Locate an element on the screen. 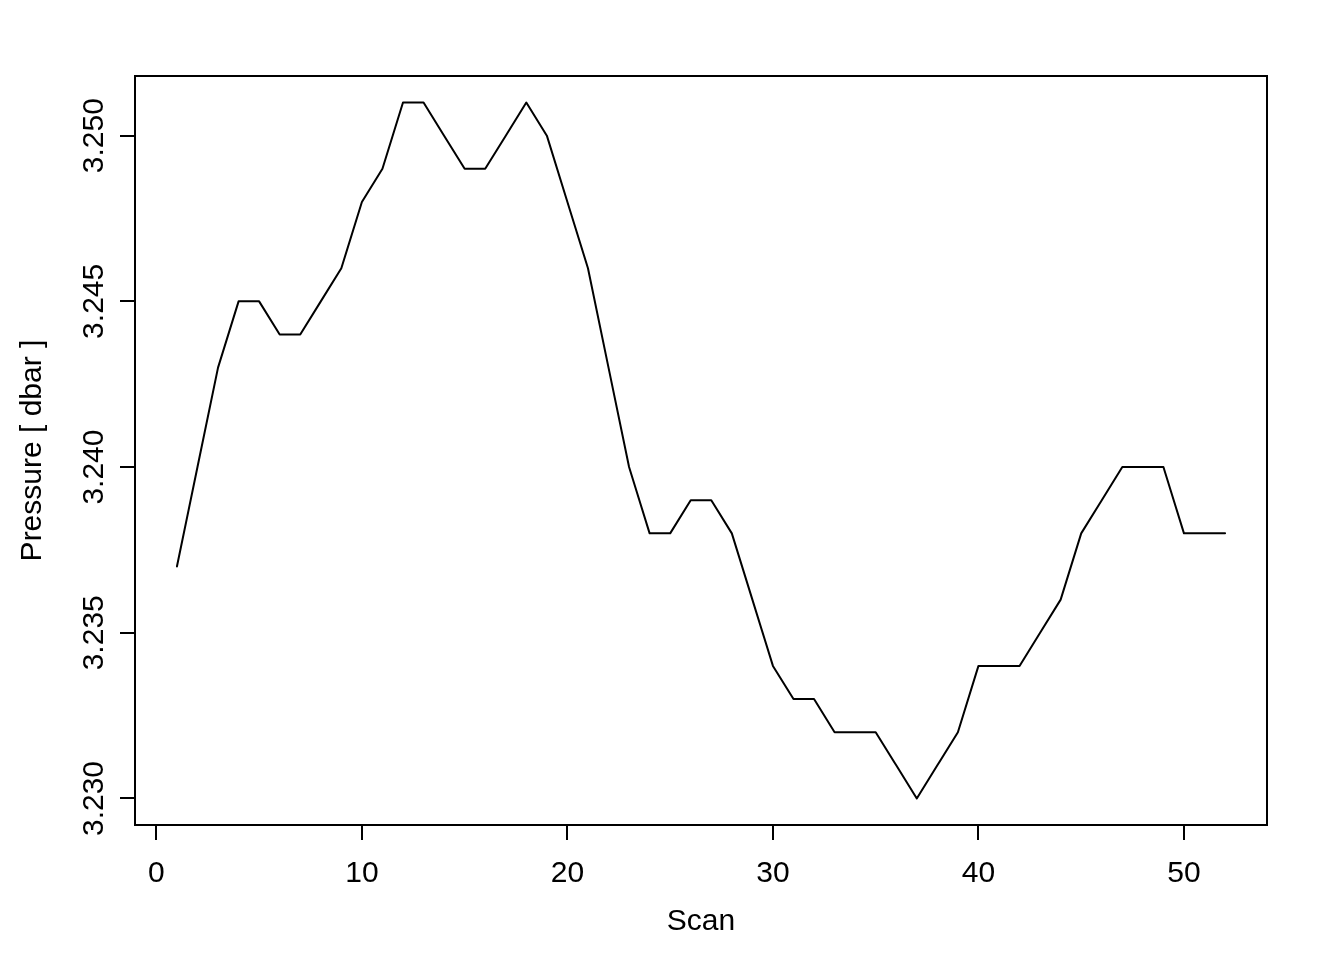 The height and width of the screenshot is (960, 1344). y-axis-title: Pressure [ dbar ] is located at coordinates (31, 450).